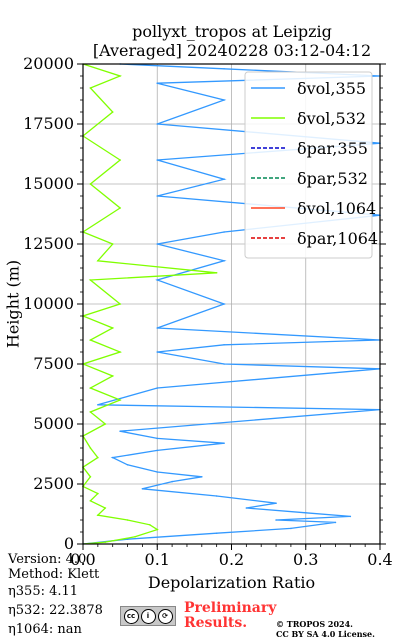 The width and height of the screenshot is (400, 640). I want to click on sa-icon: ⟳, so click(165, 616).